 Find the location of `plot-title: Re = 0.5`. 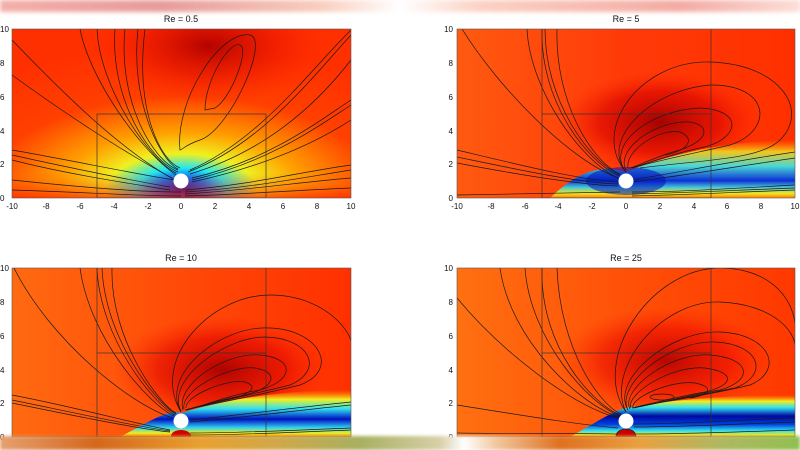

plot-title: Re = 0.5 is located at coordinates (181, 19).